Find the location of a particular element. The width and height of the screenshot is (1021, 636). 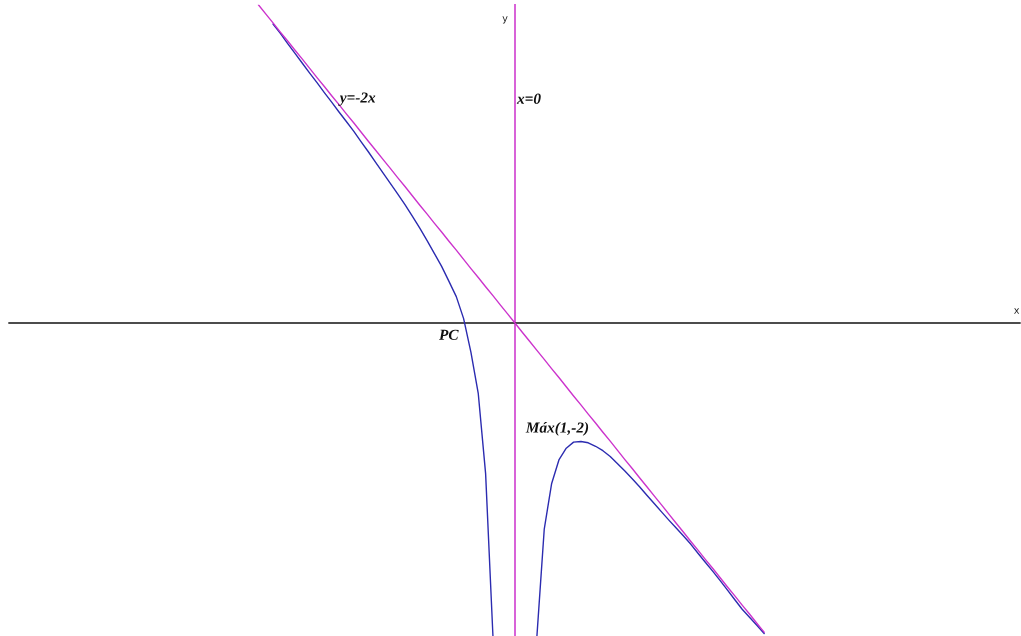

annotation: Máx(1,-2) is located at coordinates (557, 429).